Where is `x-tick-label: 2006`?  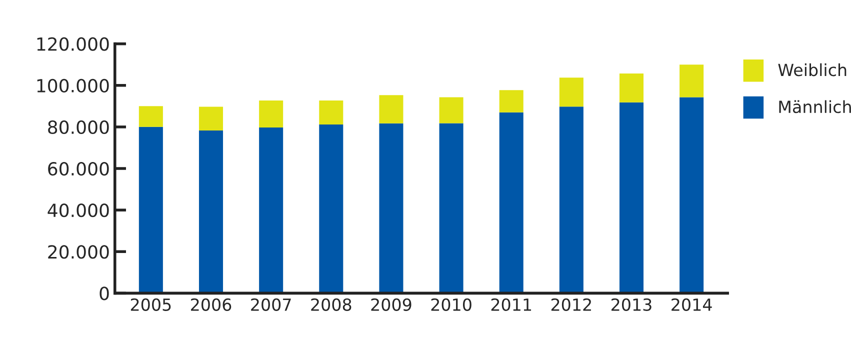
x-tick-label: 2006 is located at coordinates (211, 304).